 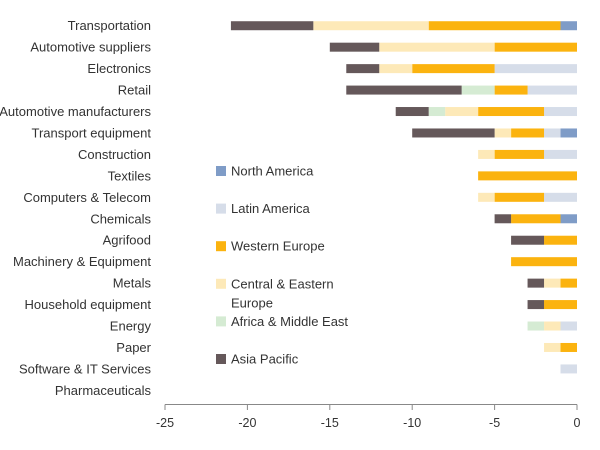 I want to click on legend-label-latin-america: Latin America, so click(x=271, y=208).